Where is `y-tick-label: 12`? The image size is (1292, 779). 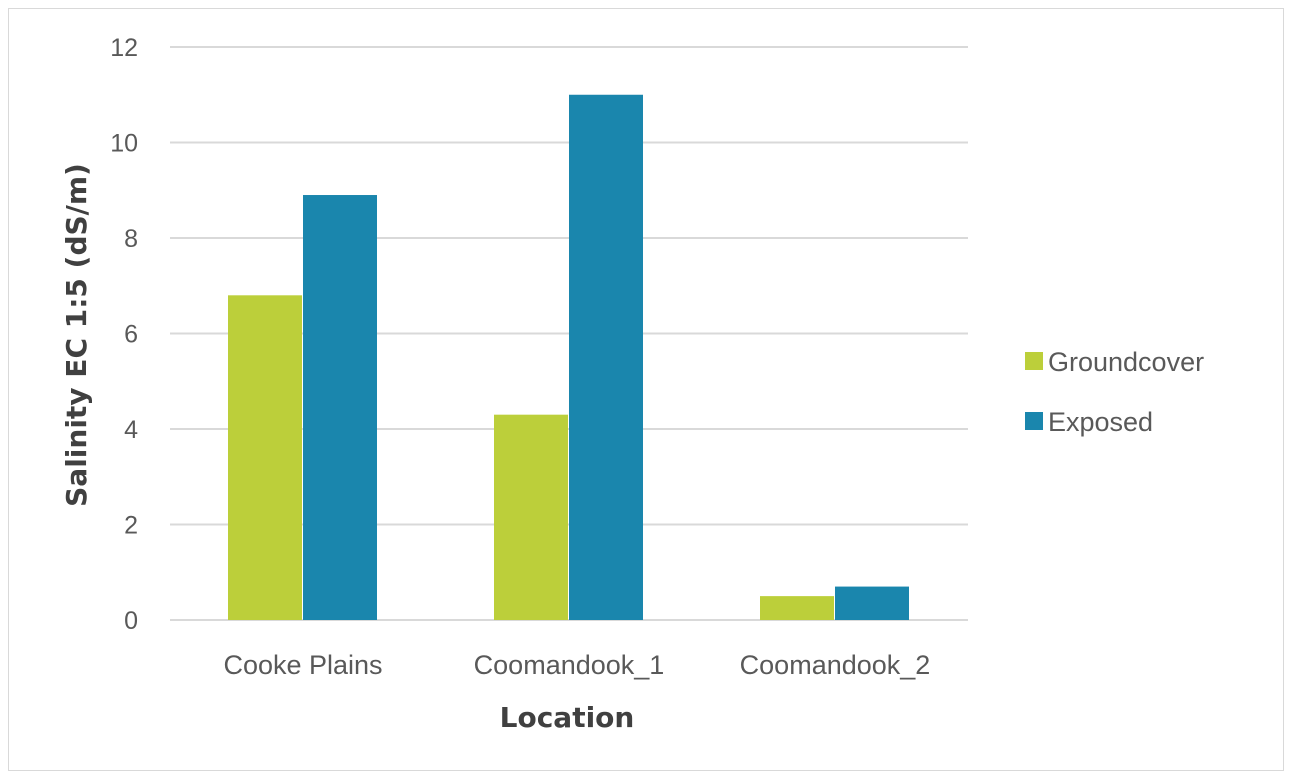 y-tick-label: 12 is located at coordinates (124, 48).